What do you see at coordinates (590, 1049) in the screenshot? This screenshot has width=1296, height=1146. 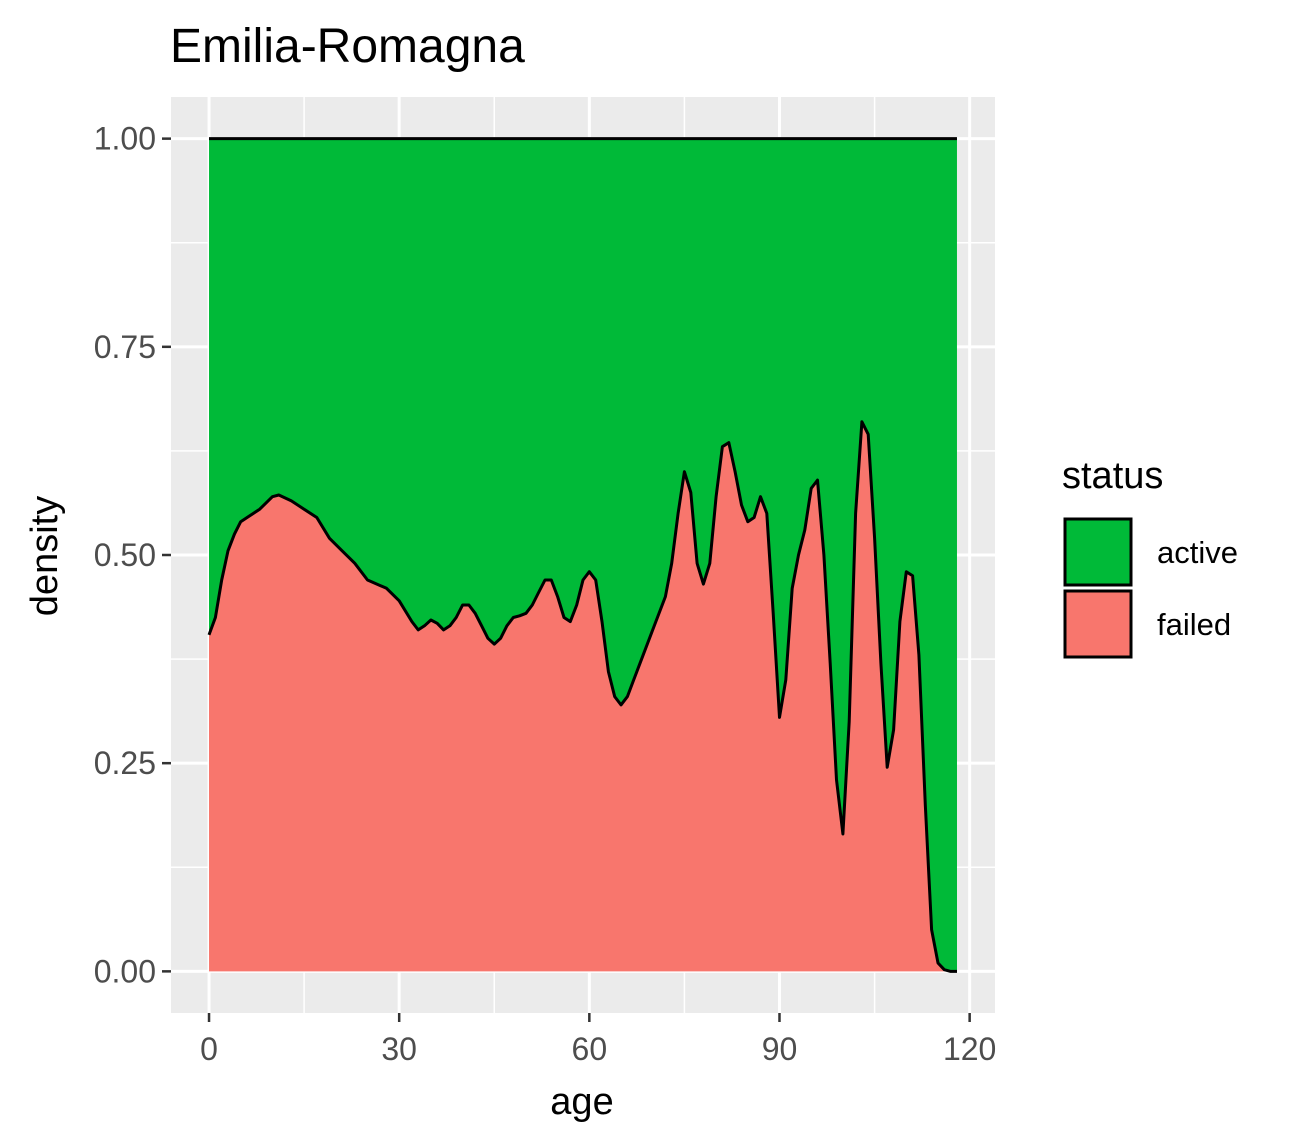 I see `x-tick-label: 60` at bounding box center [590, 1049].